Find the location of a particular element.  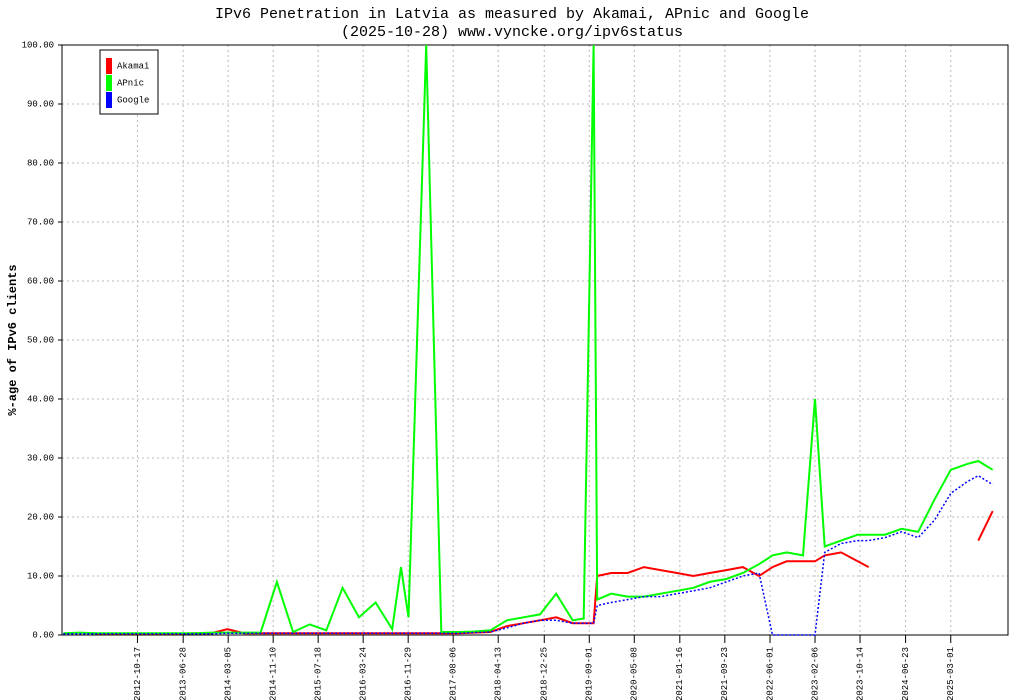

x-tick-label: 2014-03-05 is located at coordinates (229, 673).